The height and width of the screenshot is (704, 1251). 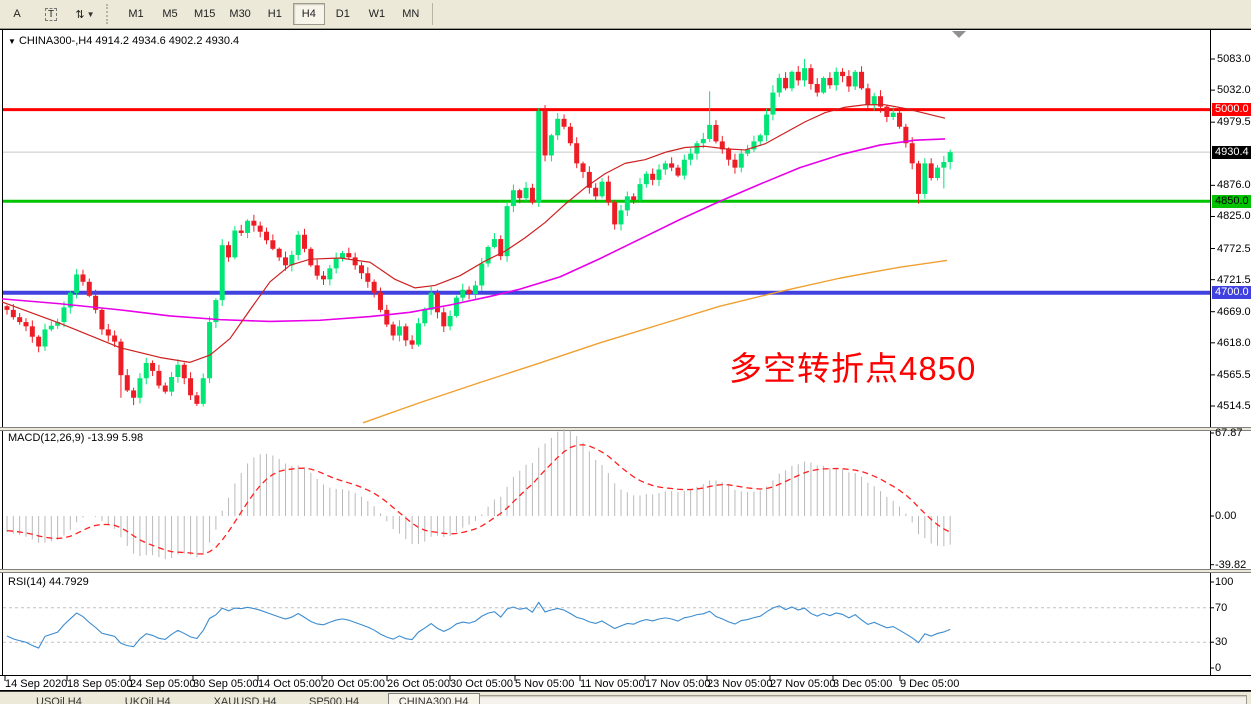 I want to click on price-tick: 4979.5, so click(x=1234, y=122).